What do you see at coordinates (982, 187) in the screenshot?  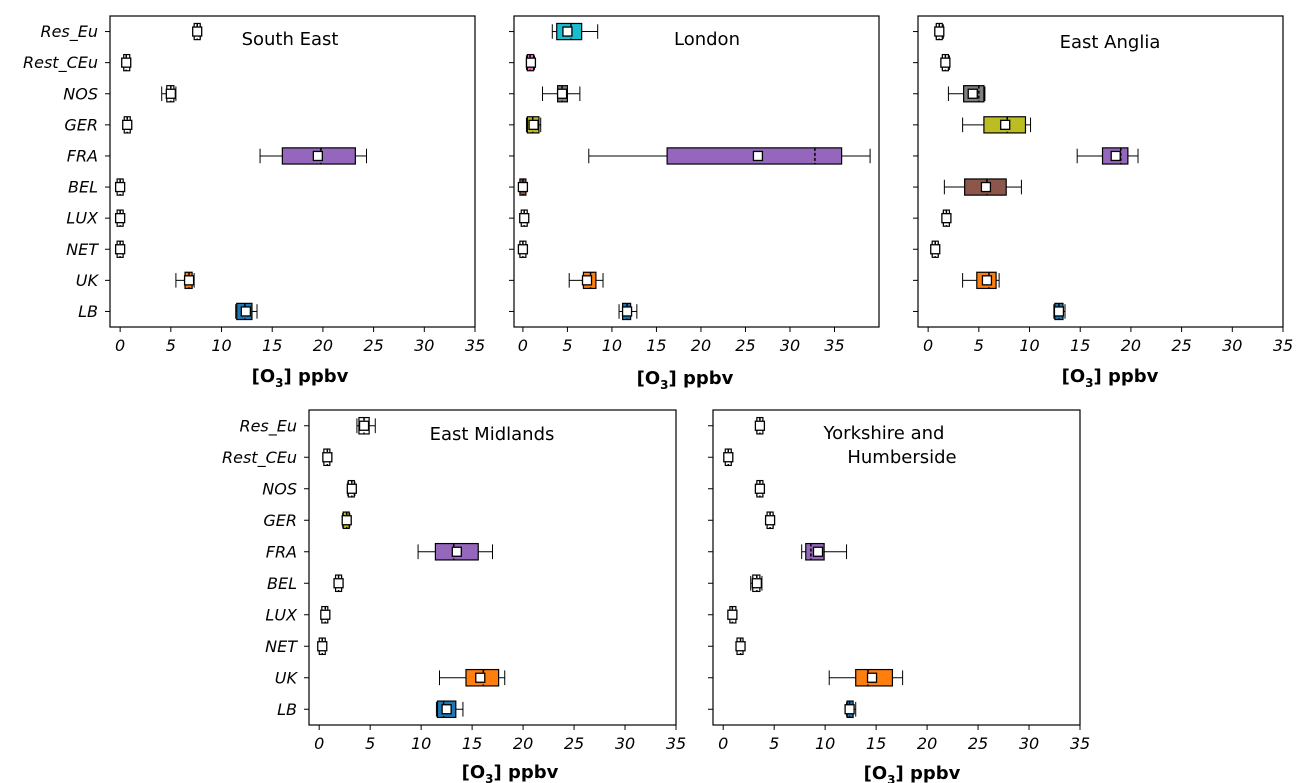 I see `box-BEL` at bounding box center [982, 187].